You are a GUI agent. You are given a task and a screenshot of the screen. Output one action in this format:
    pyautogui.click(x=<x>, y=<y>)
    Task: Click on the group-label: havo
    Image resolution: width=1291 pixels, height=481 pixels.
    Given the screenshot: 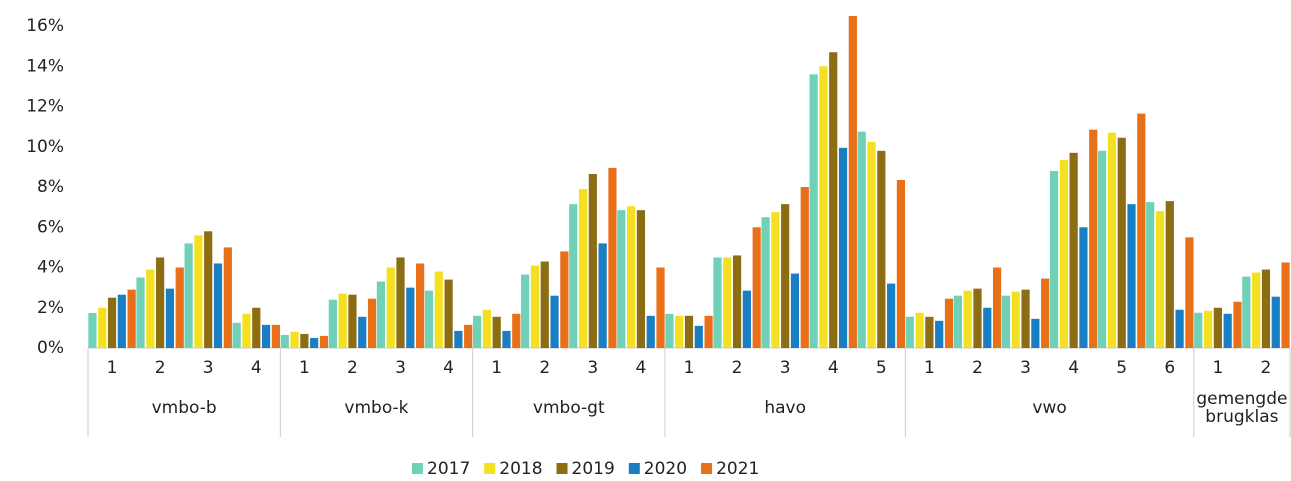 What is the action you would take?
    pyautogui.click(x=785, y=408)
    